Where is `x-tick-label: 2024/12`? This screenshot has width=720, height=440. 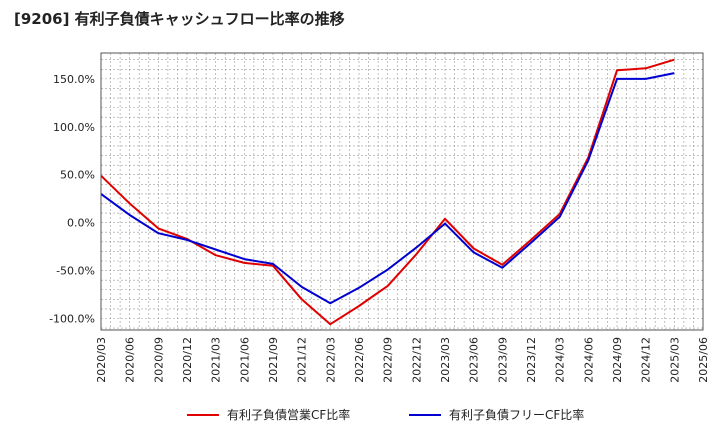
x-tick-label: 2024/12 is located at coordinates (646, 360).